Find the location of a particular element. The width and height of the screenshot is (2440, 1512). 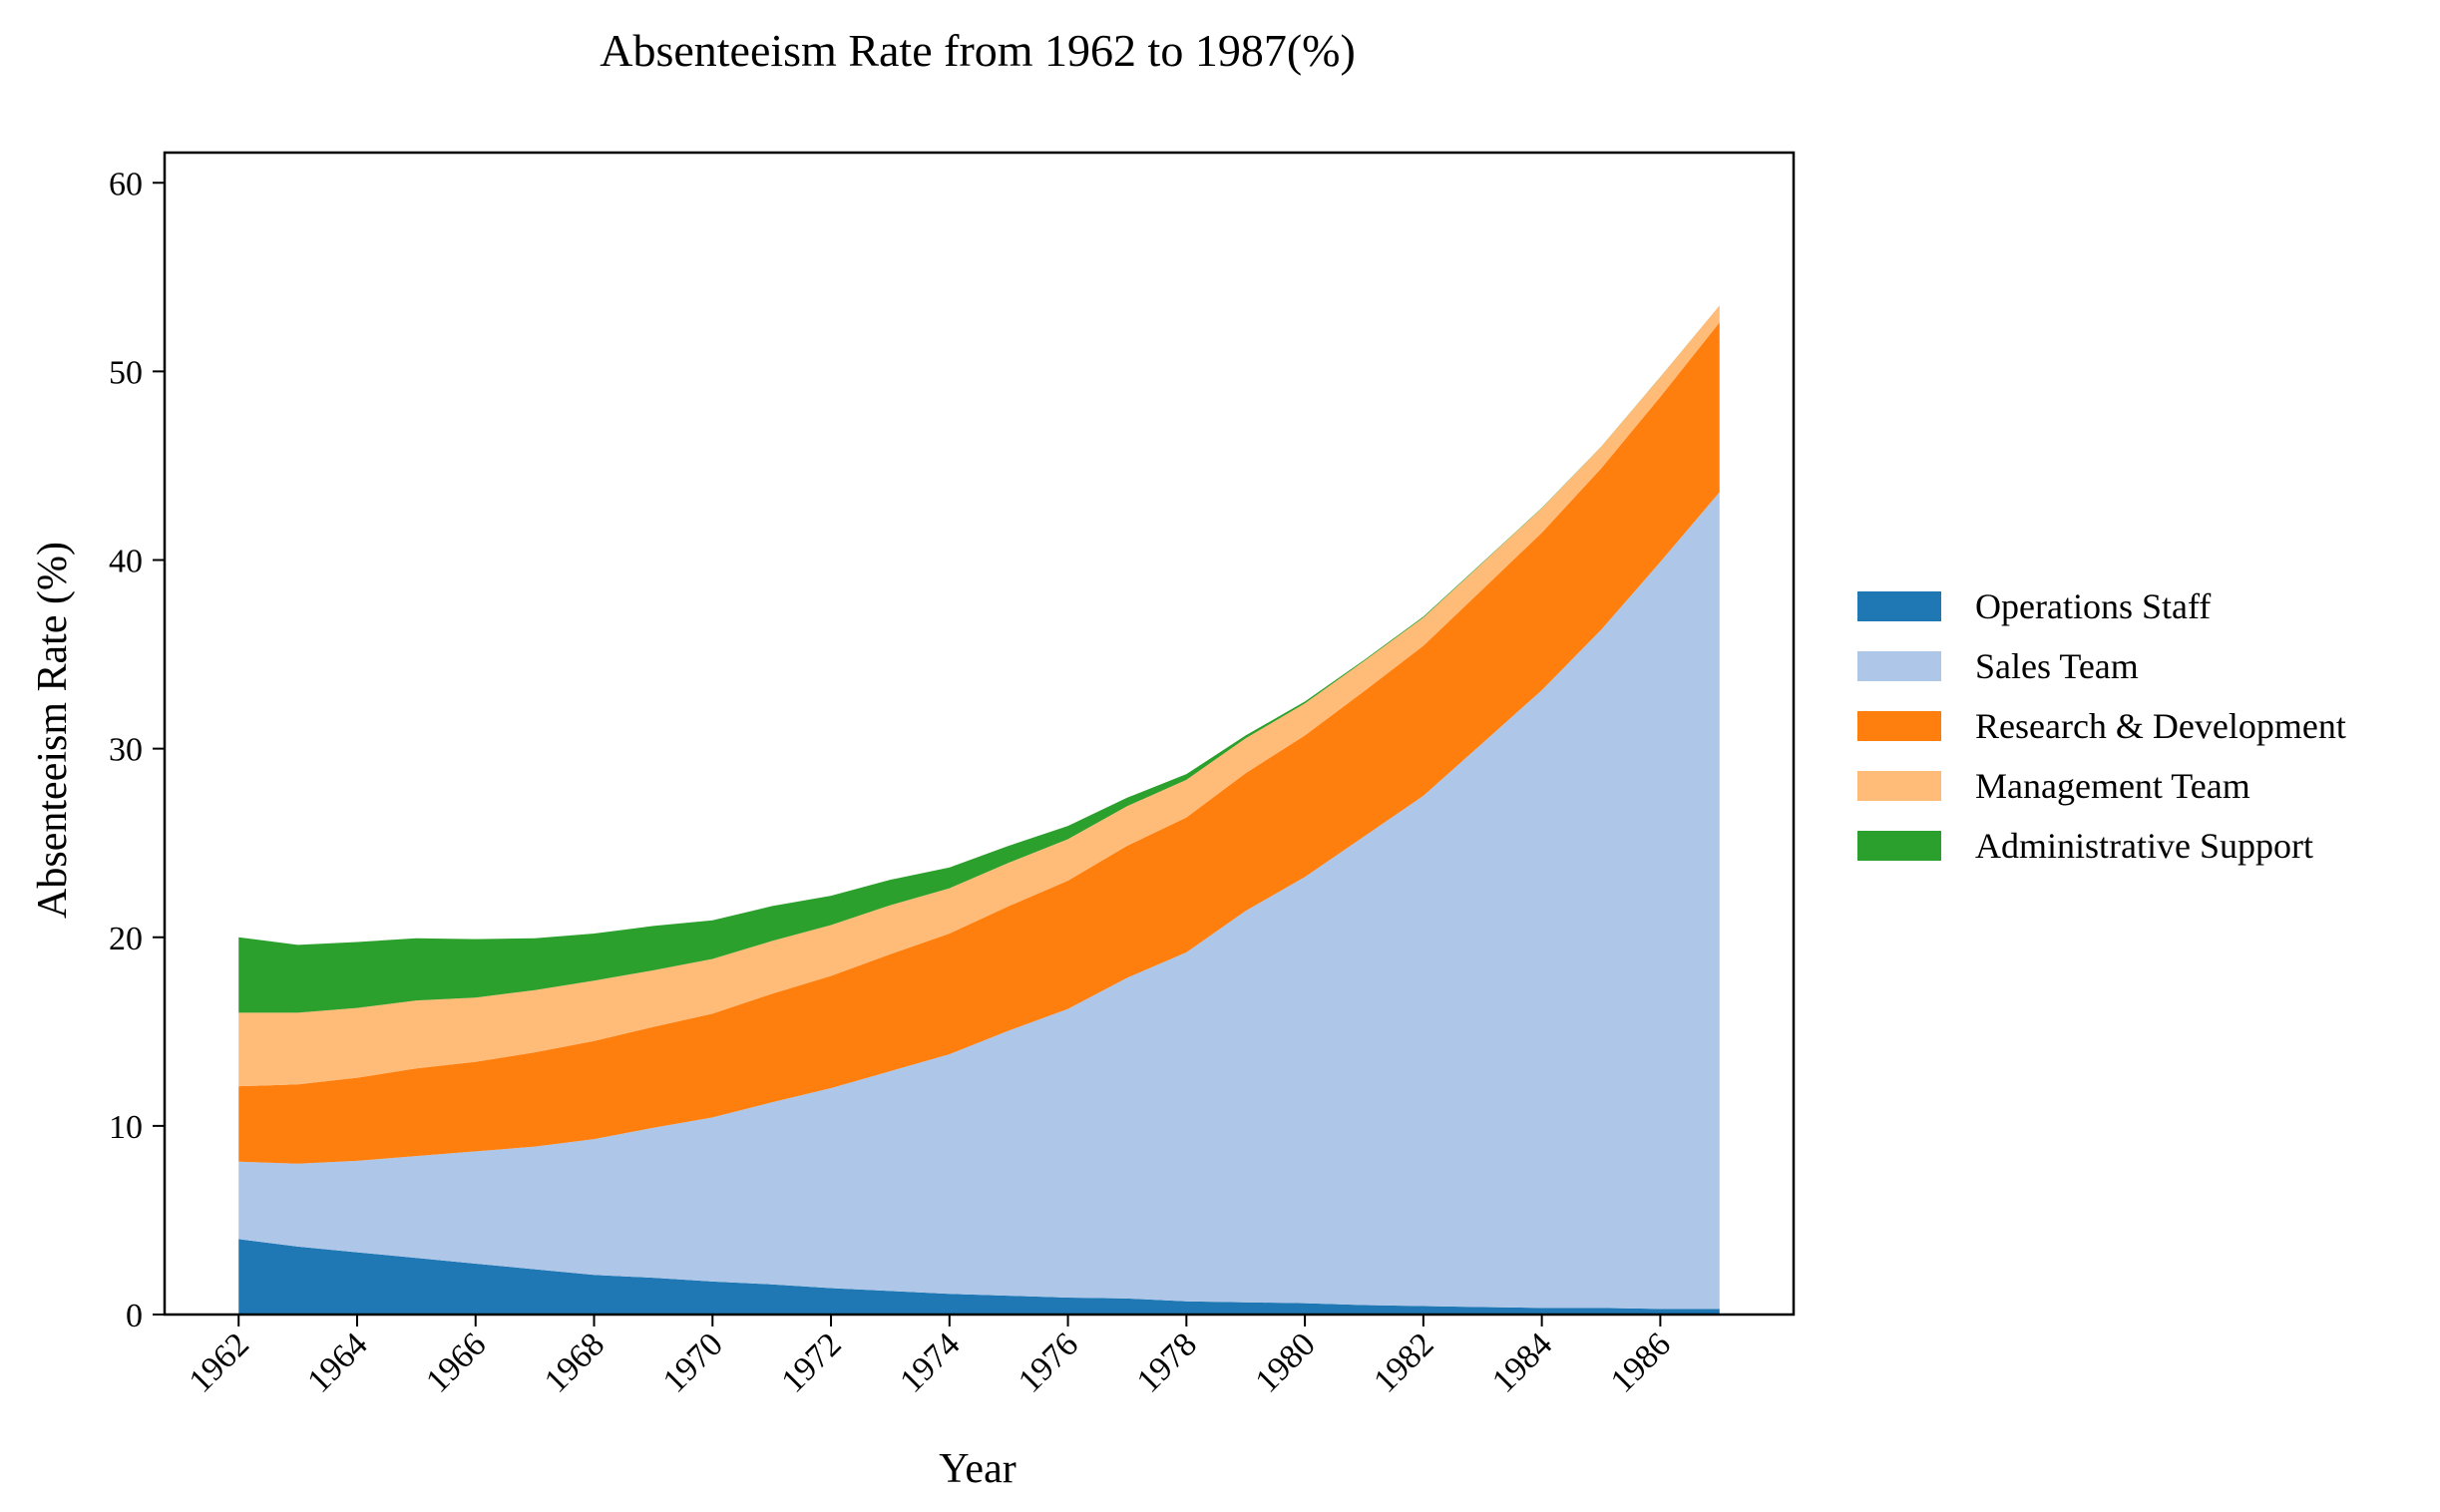

legend-label: Administrative Support is located at coordinates (2144, 846).